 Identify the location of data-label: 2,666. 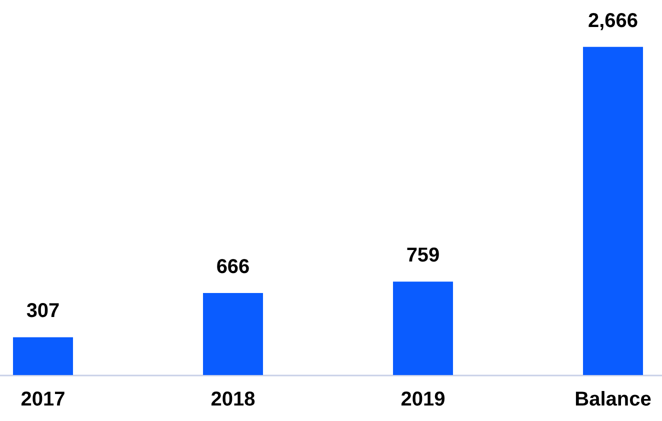
(613, 21).